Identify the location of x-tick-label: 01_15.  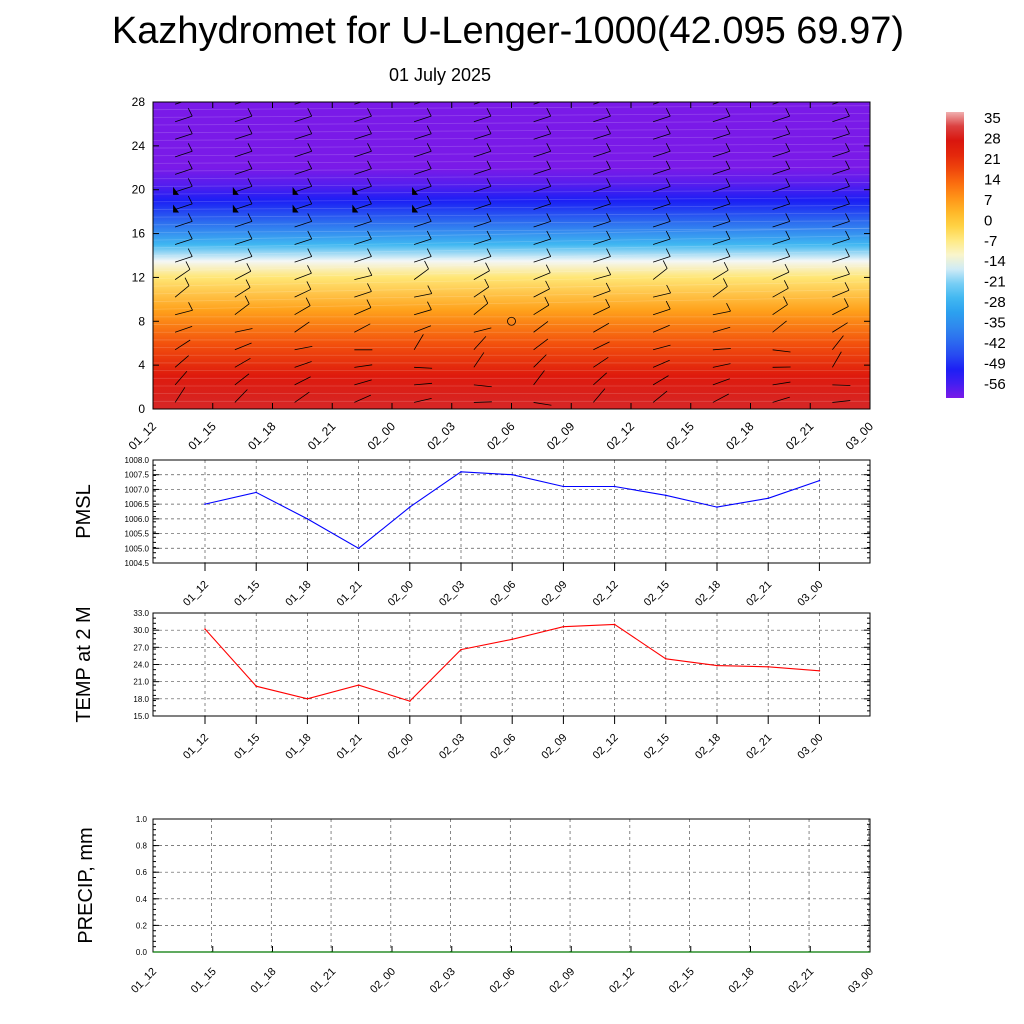
(204, 981).